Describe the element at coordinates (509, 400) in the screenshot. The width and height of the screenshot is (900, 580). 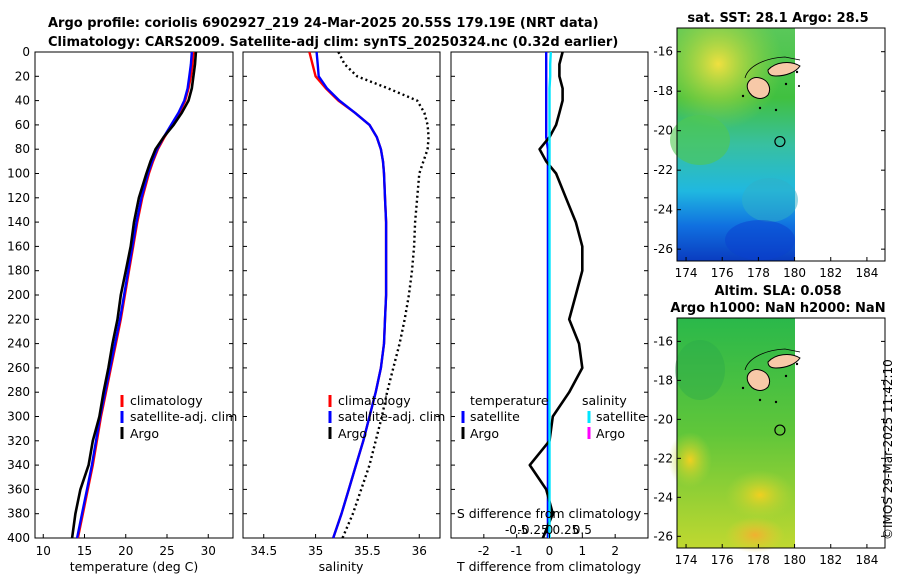
I see `legend-temperature-title: temperature` at that location.